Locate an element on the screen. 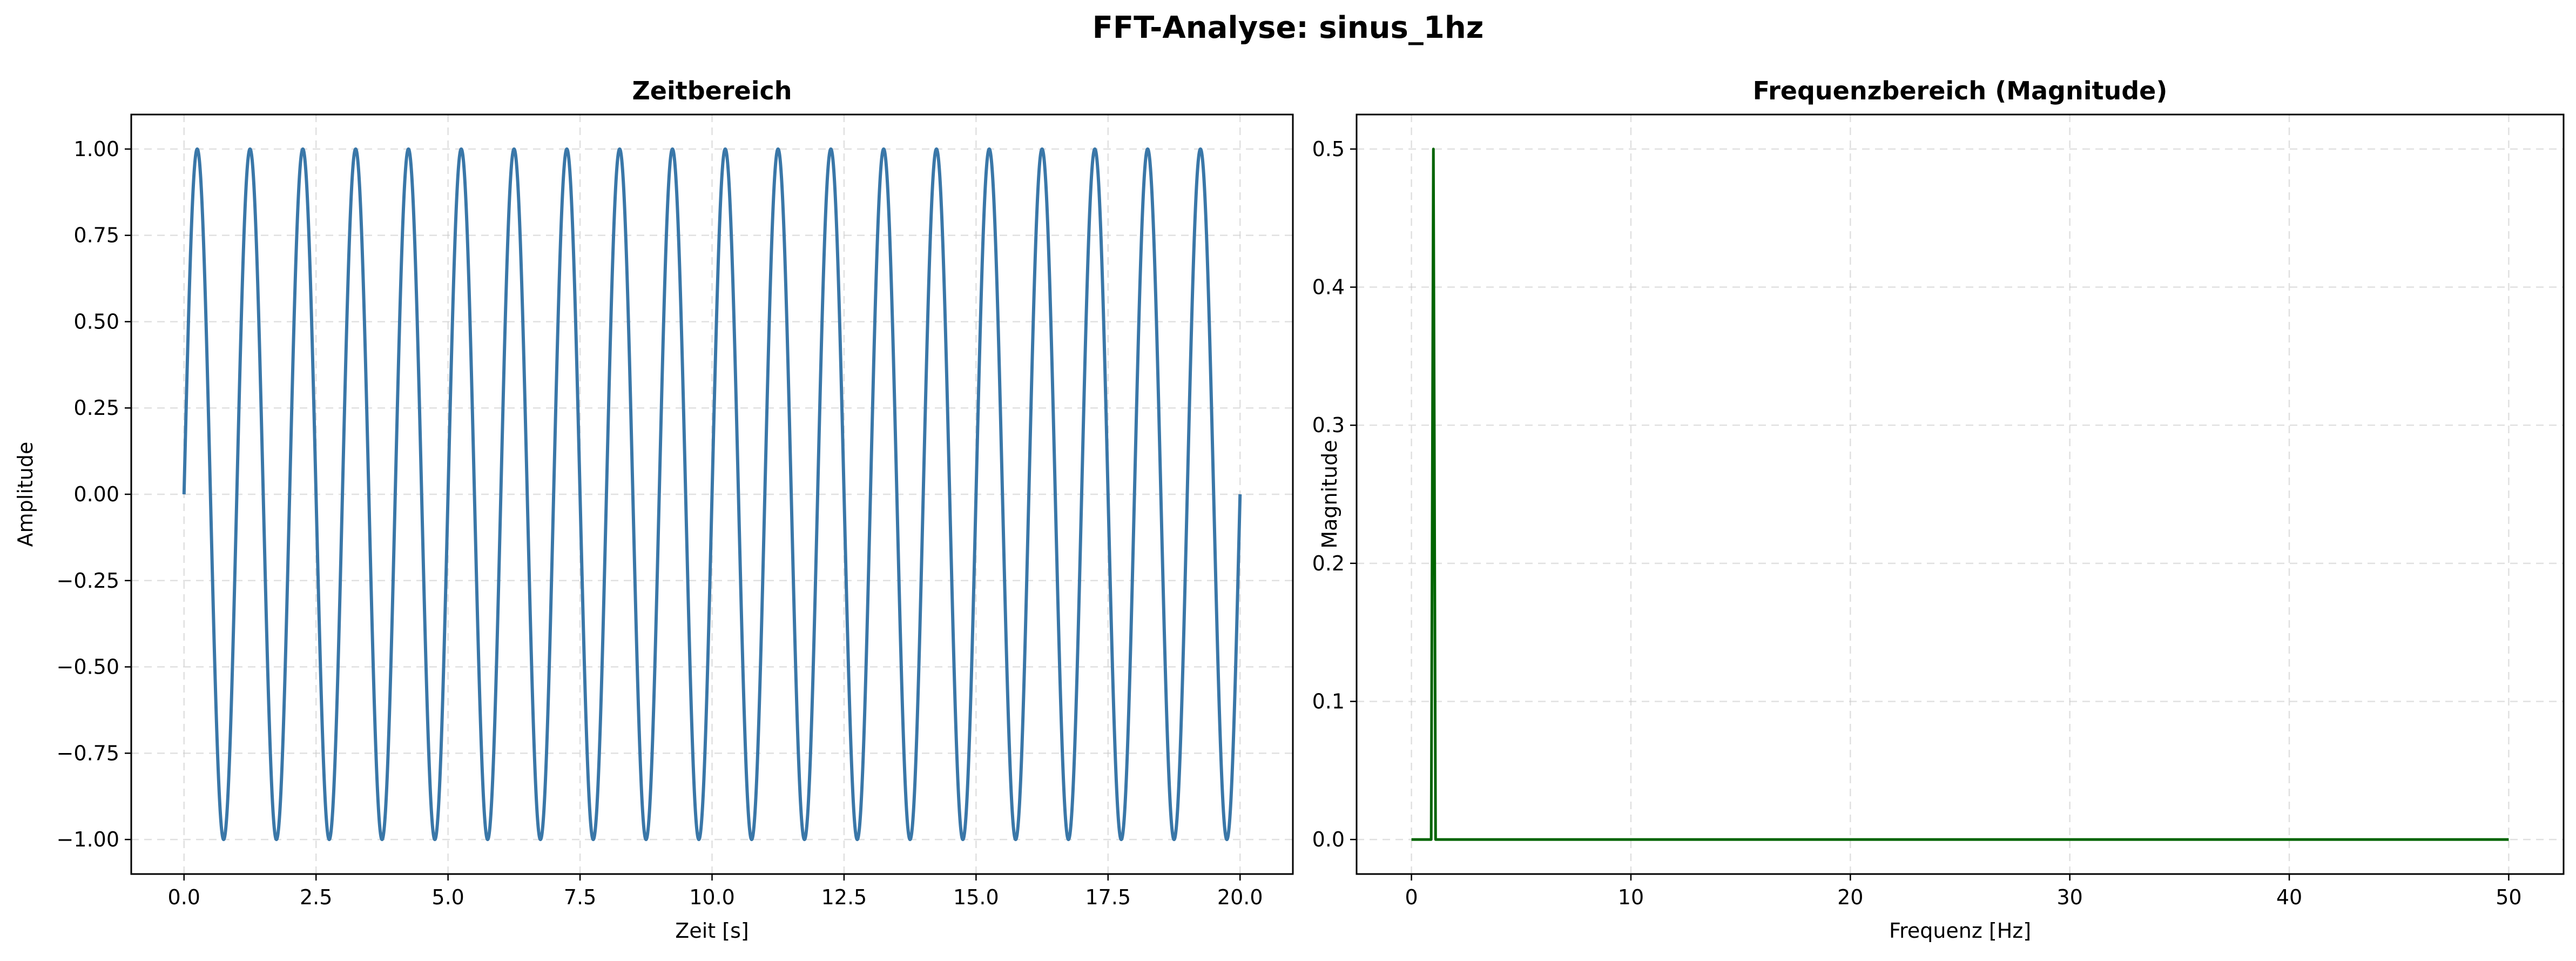  freq-y-tick-label-0: 0.0 is located at coordinates (1328, 839).